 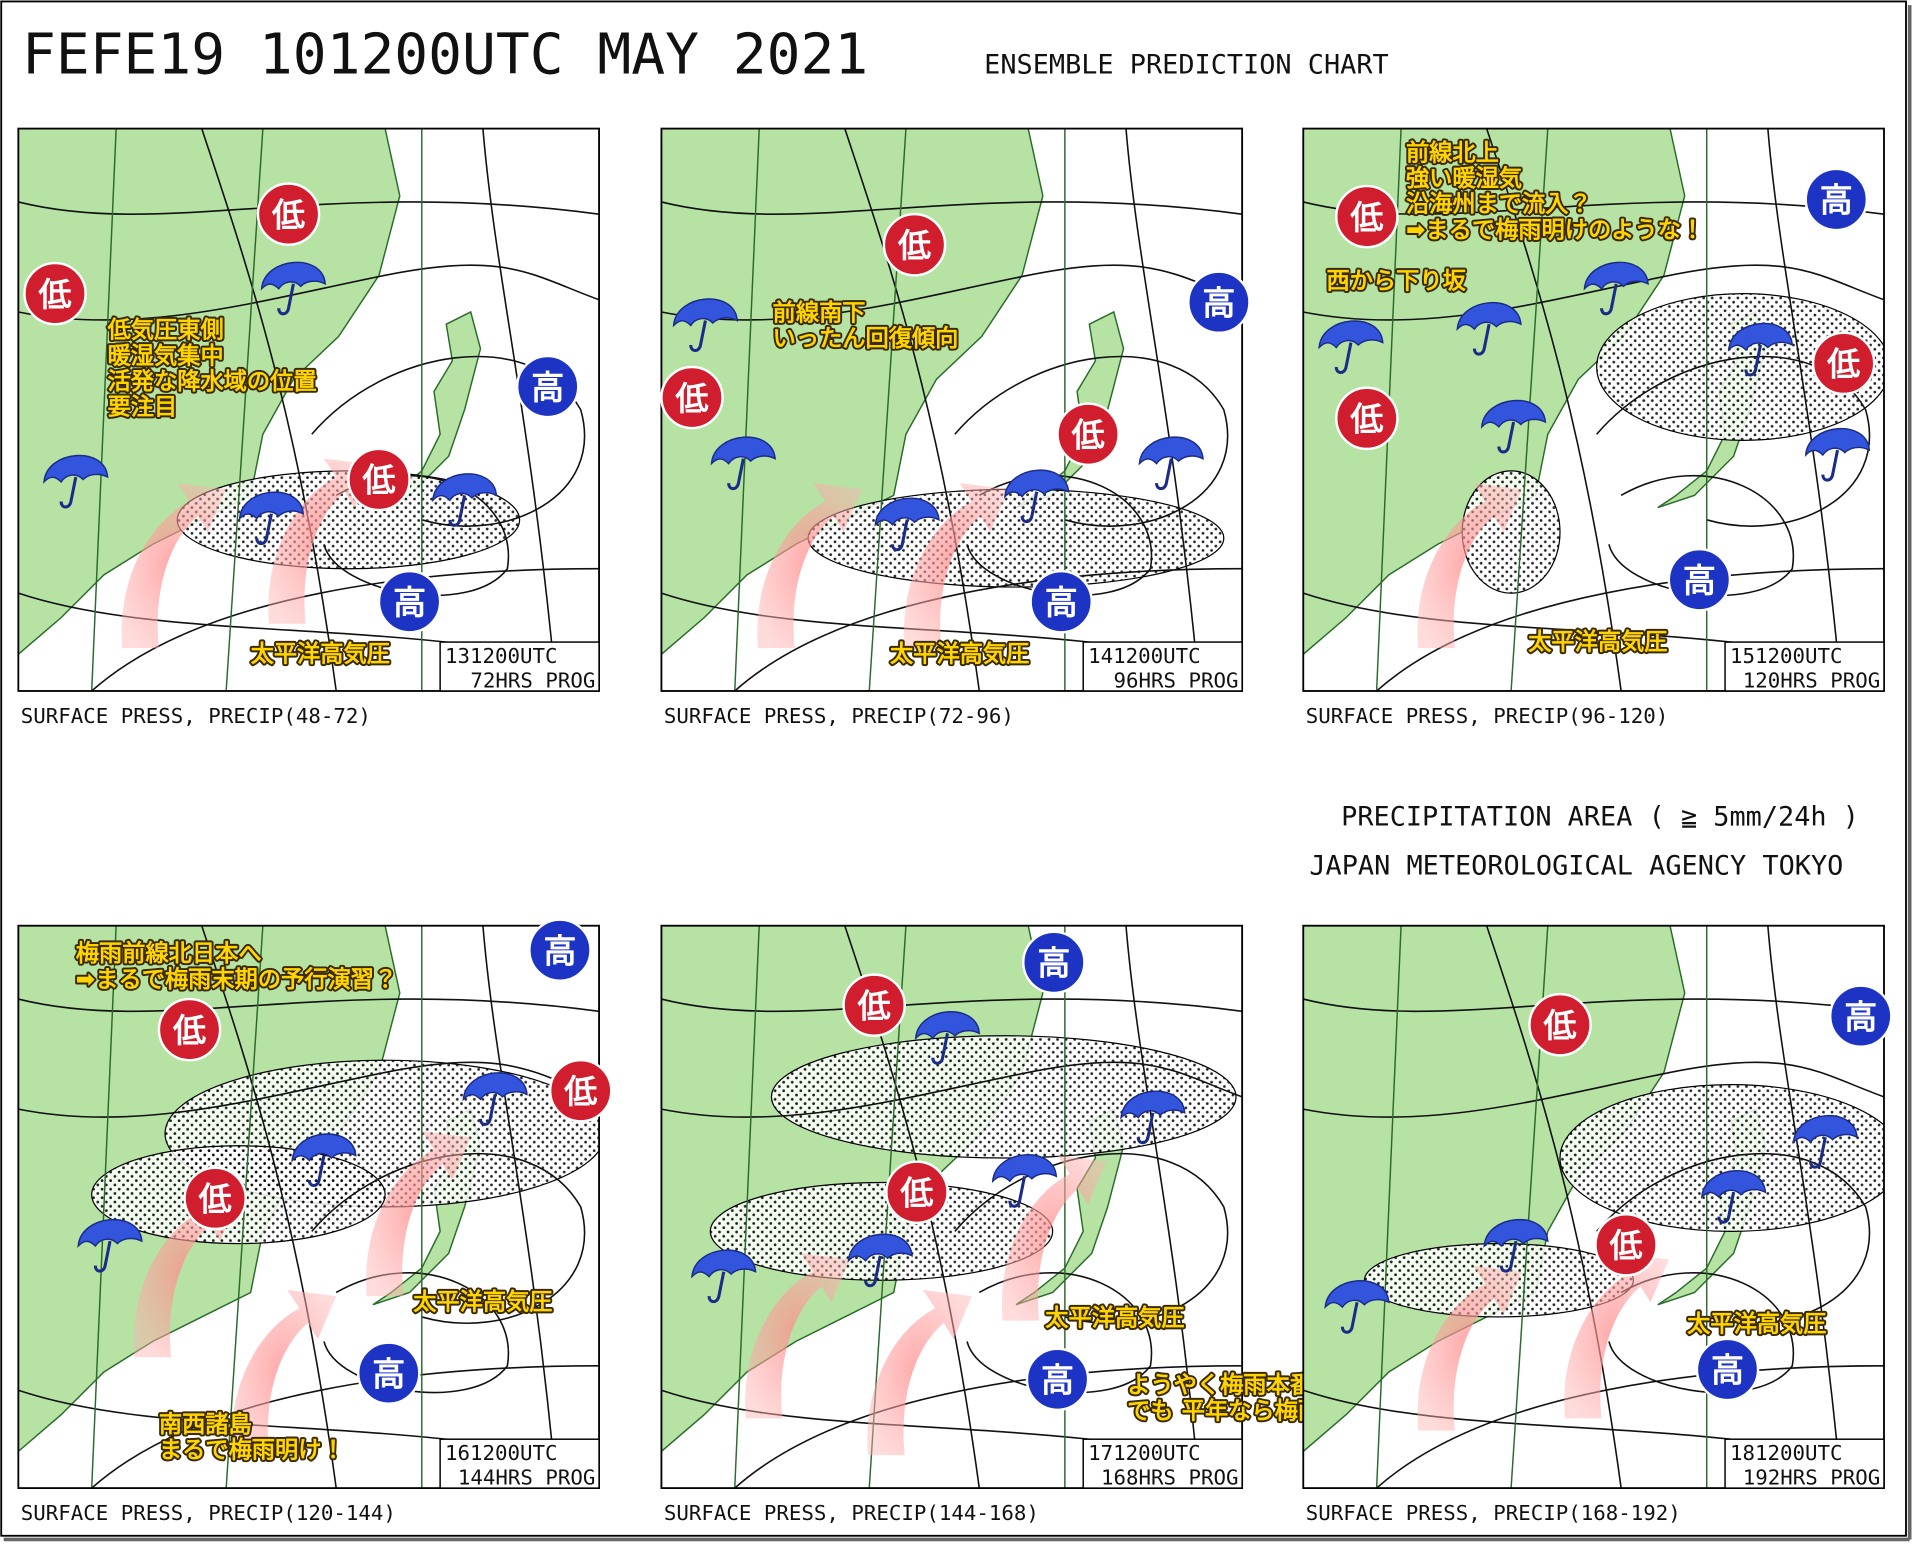 What do you see at coordinates (1786, 1453) in the screenshot?
I see `valid-time: 181200UTC` at bounding box center [1786, 1453].